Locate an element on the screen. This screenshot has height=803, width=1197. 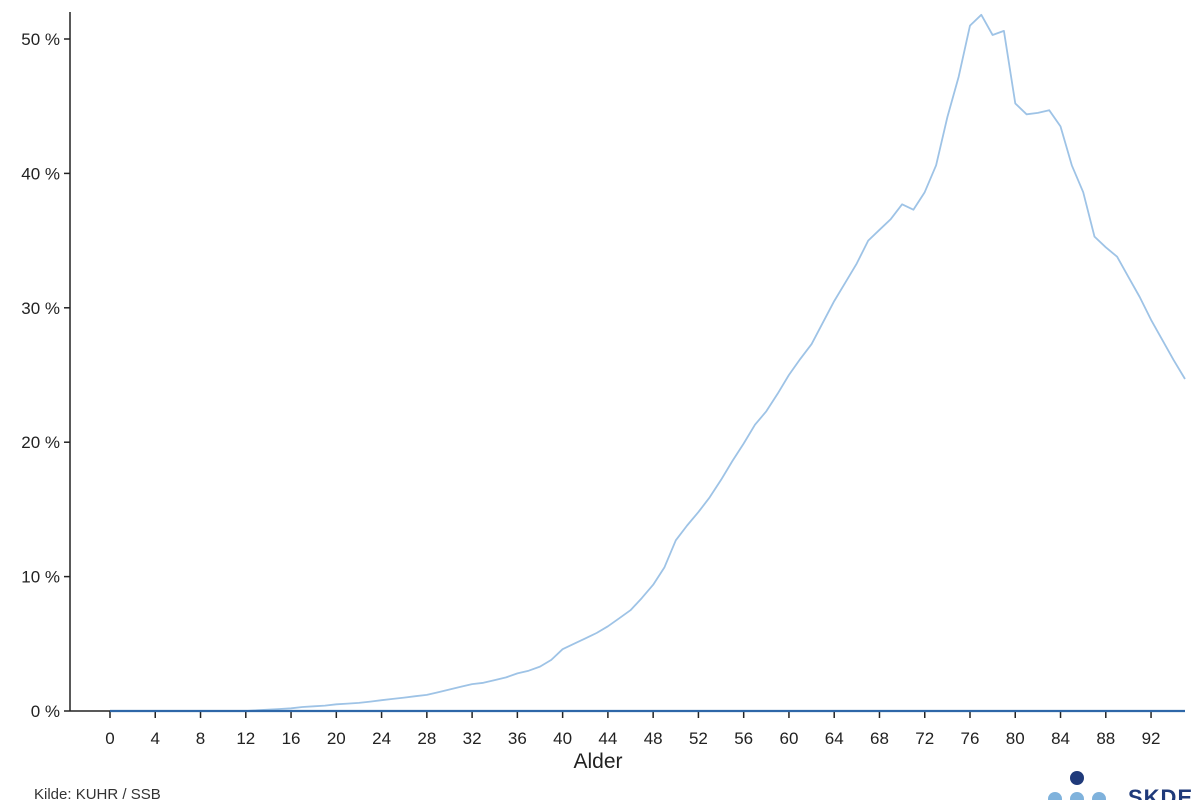
x-tick-label: 28 is located at coordinates (426, 738).